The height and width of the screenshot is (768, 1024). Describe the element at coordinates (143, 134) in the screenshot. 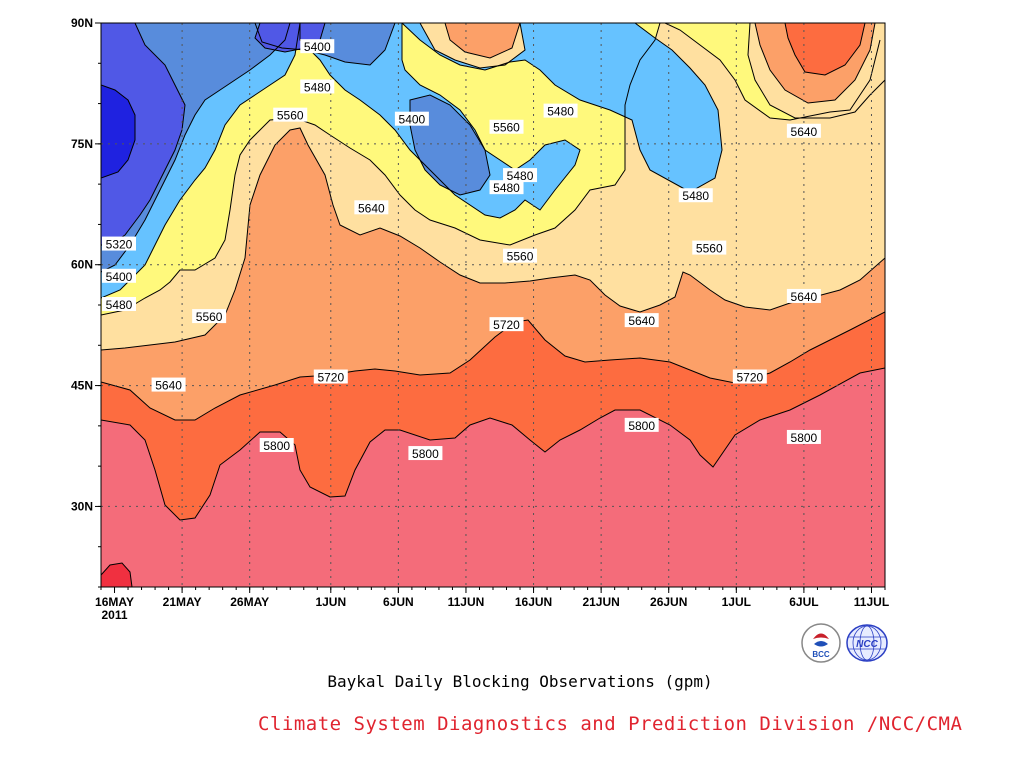

I see `band-5320-5400-west` at that location.